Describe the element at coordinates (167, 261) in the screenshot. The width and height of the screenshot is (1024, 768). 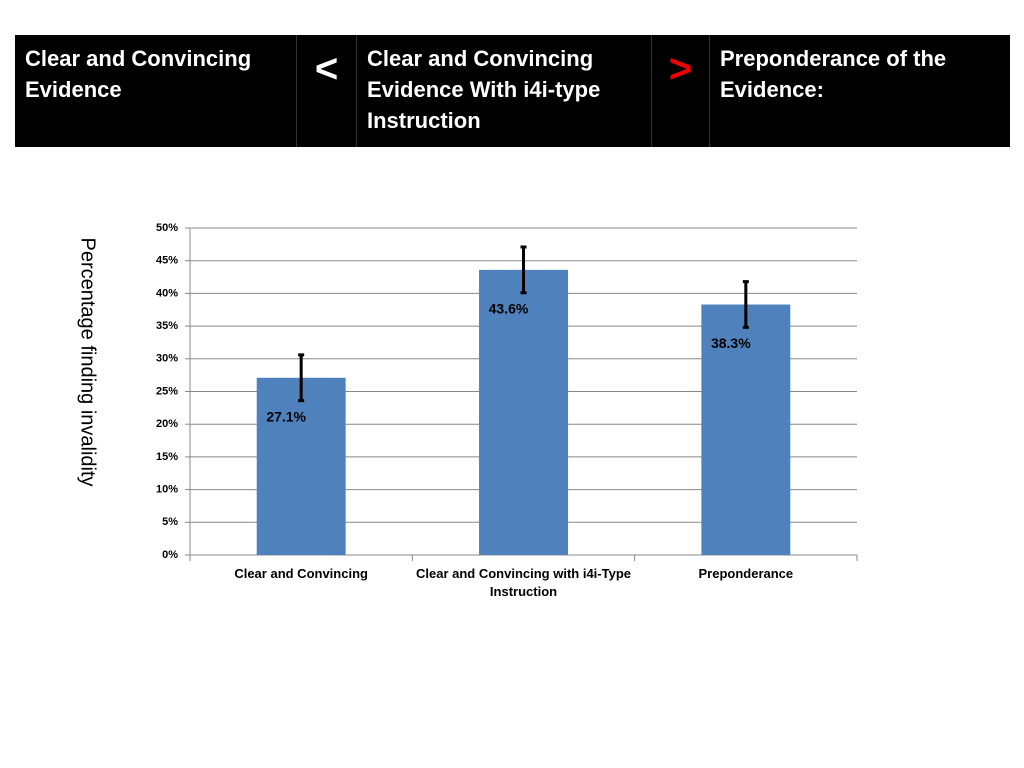
I see `y-tick-label: 45%` at that location.